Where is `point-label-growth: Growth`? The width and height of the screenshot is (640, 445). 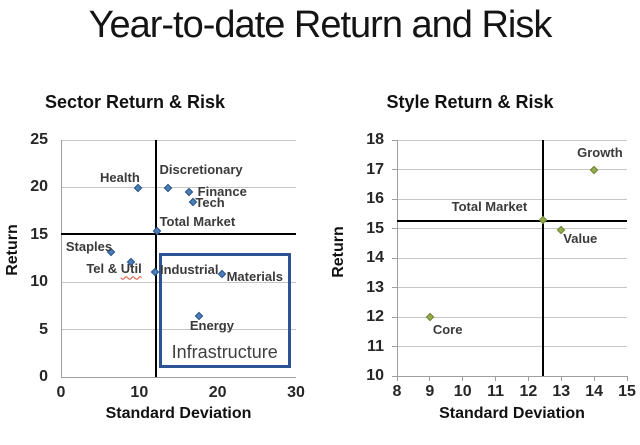 point-label-growth: Growth is located at coordinates (600, 152).